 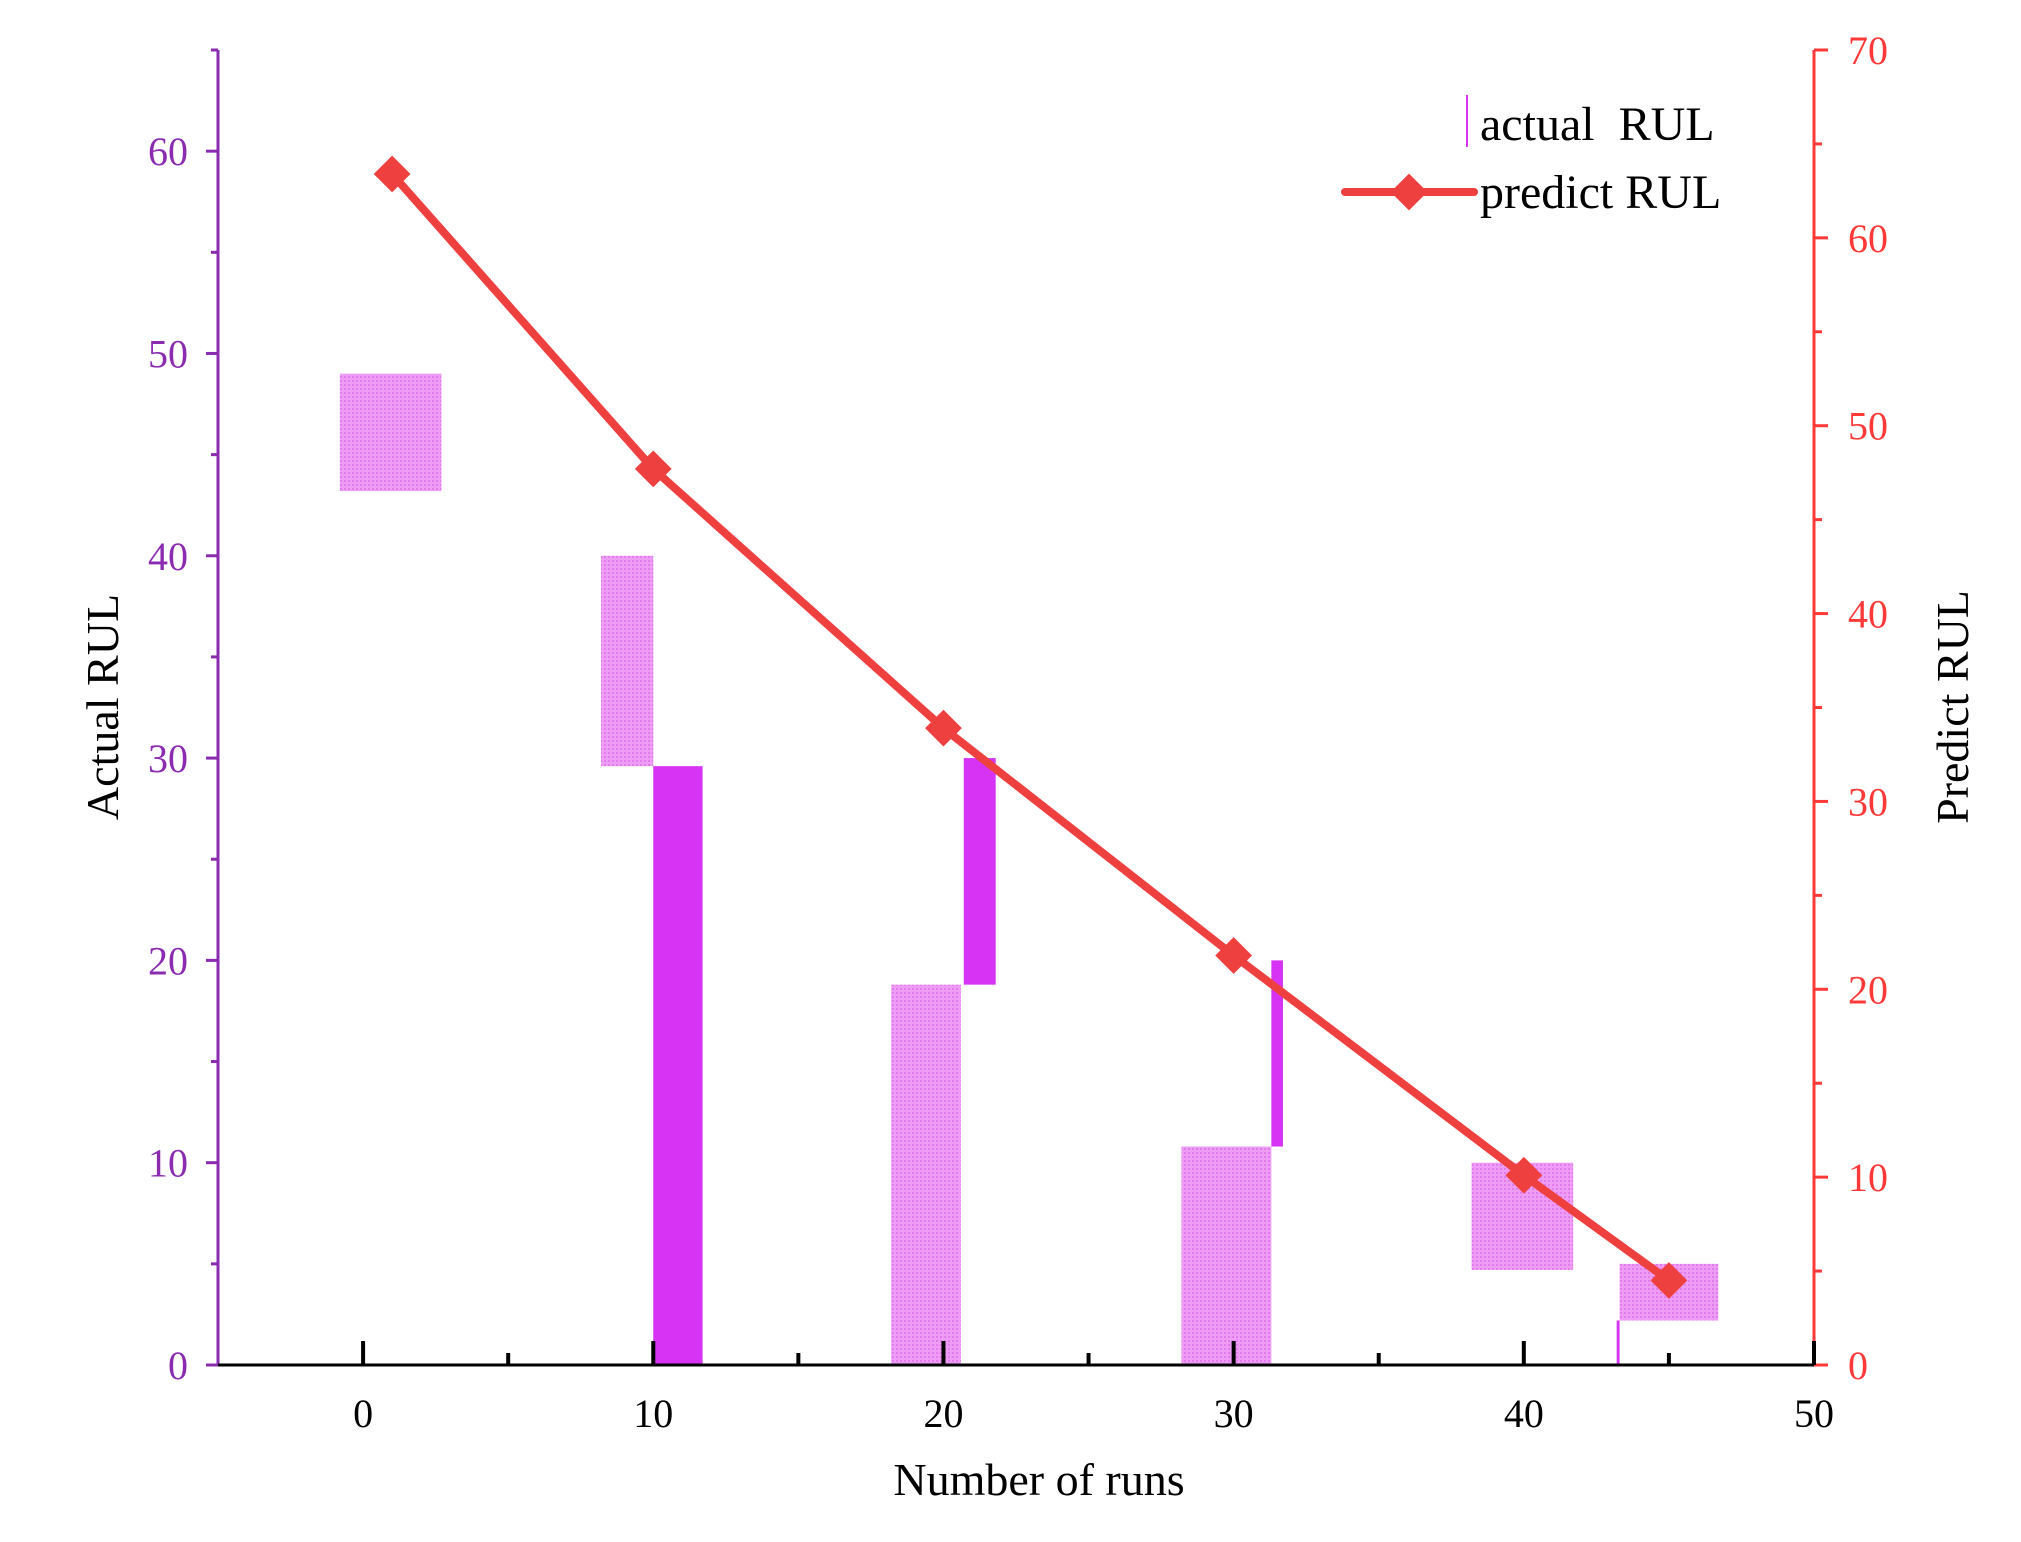 What do you see at coordinates (943, 1413) in the screenshot?
I see `x-axis-tick-label: 20` at bounding box center [943, 1413].